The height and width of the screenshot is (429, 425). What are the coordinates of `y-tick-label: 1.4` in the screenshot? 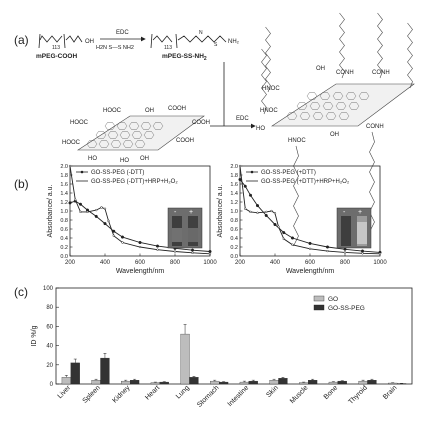 It's located at (234, 194).